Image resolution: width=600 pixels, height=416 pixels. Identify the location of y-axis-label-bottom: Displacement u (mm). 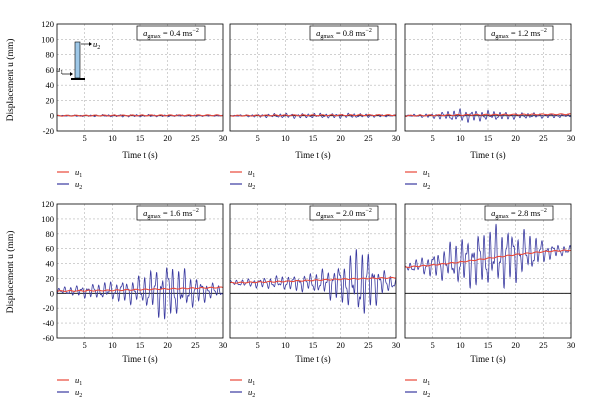
(10, 272).